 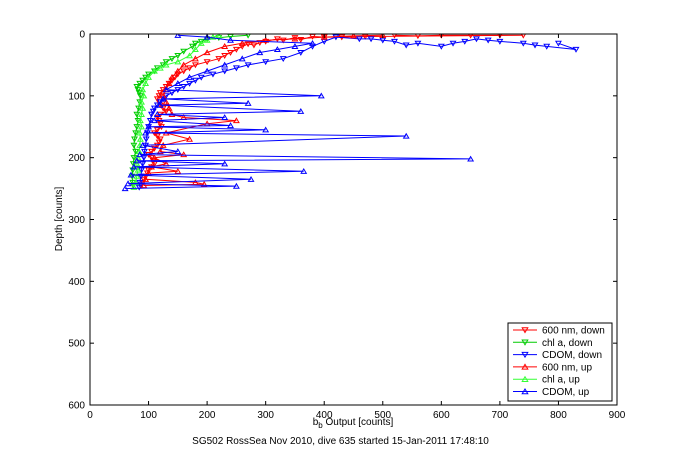 I want to click on legend-label: 600 nm, down, so click(x=573, y=331).